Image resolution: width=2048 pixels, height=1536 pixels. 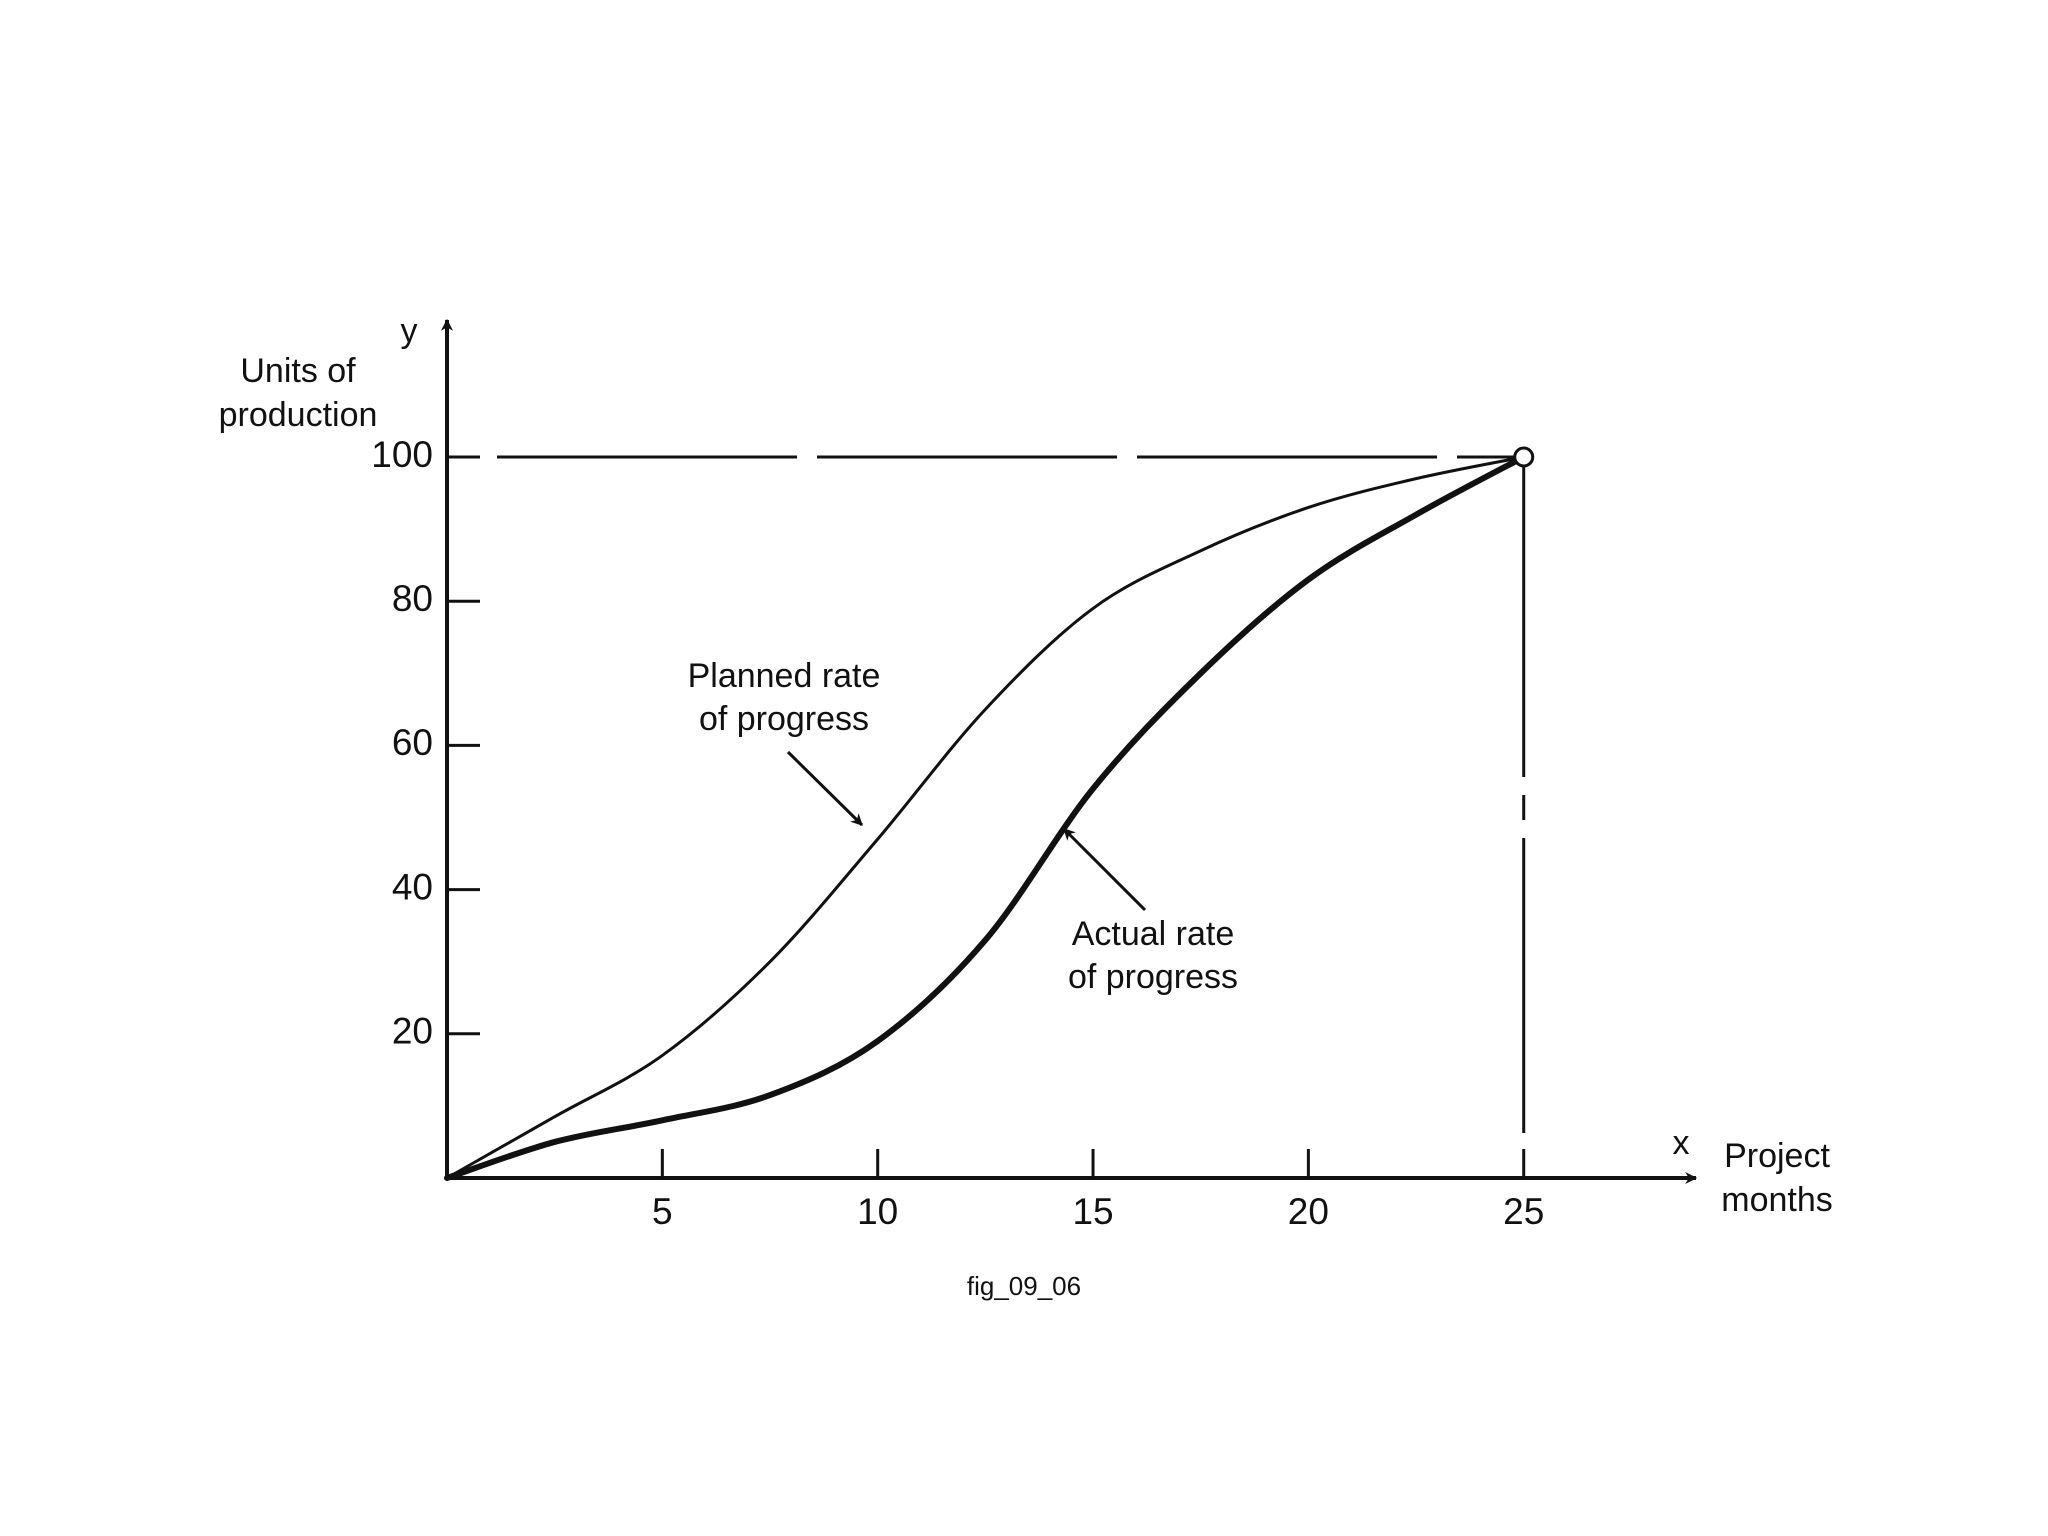 What do you see at coordinates (1523, 1211) in the screenshot?
I see `x-tick-label: 25` at bounding box center [1523, 1211].